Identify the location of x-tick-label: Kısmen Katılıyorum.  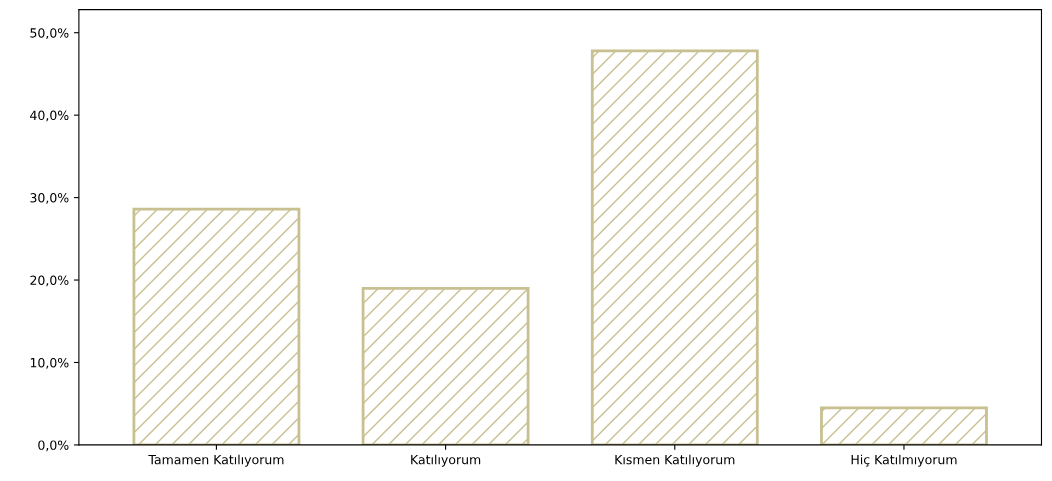
(675, 460).